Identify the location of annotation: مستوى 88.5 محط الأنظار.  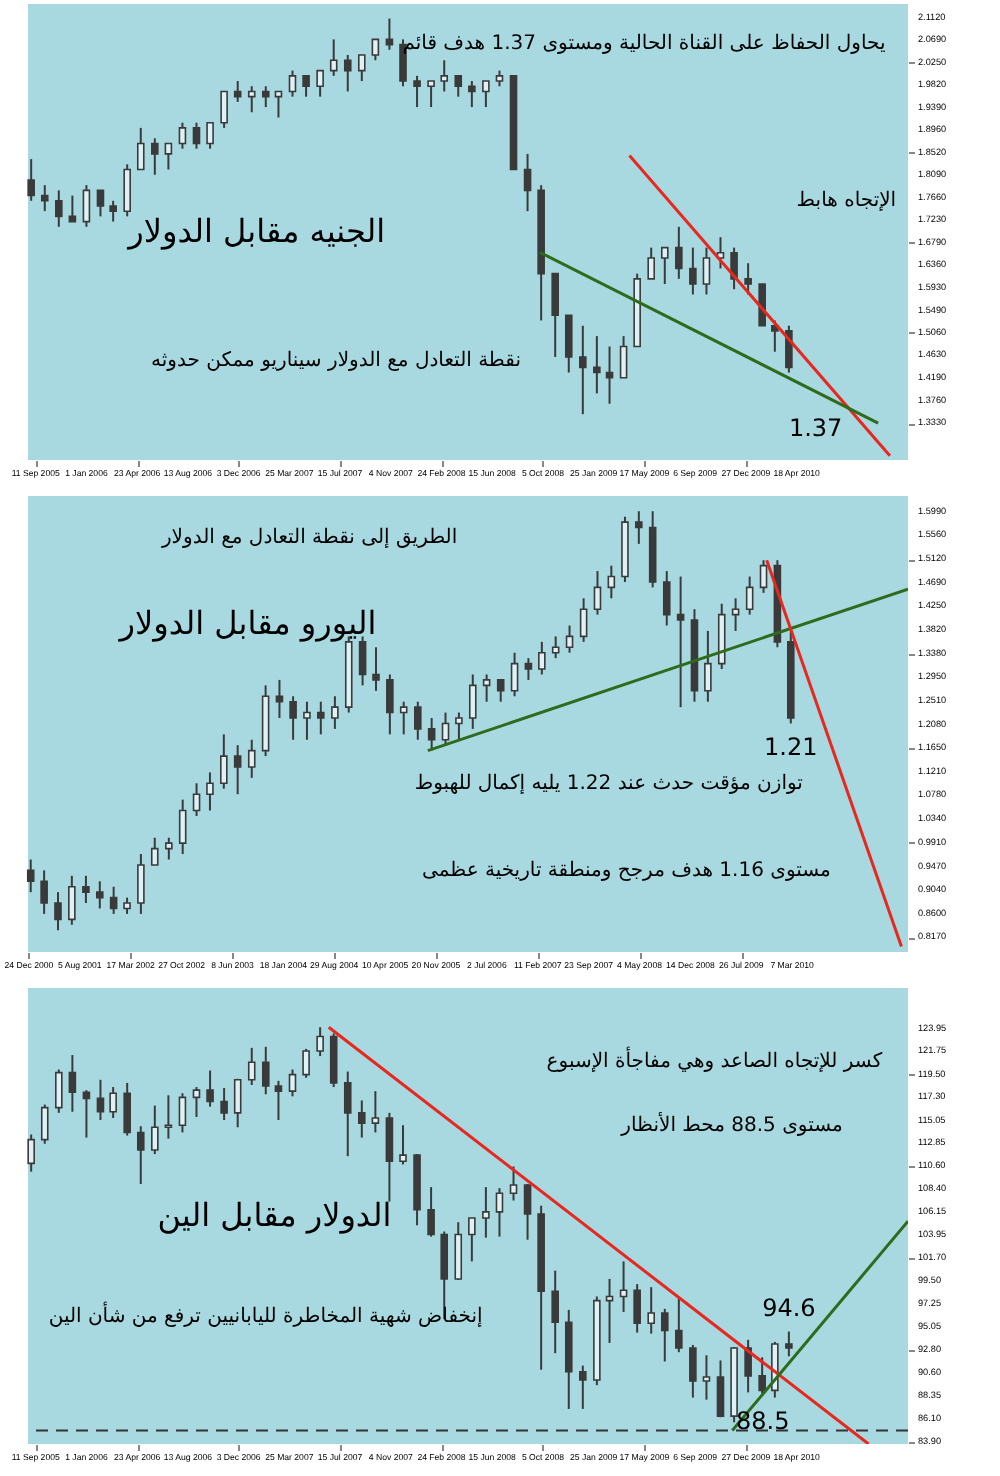
(731, 1123).